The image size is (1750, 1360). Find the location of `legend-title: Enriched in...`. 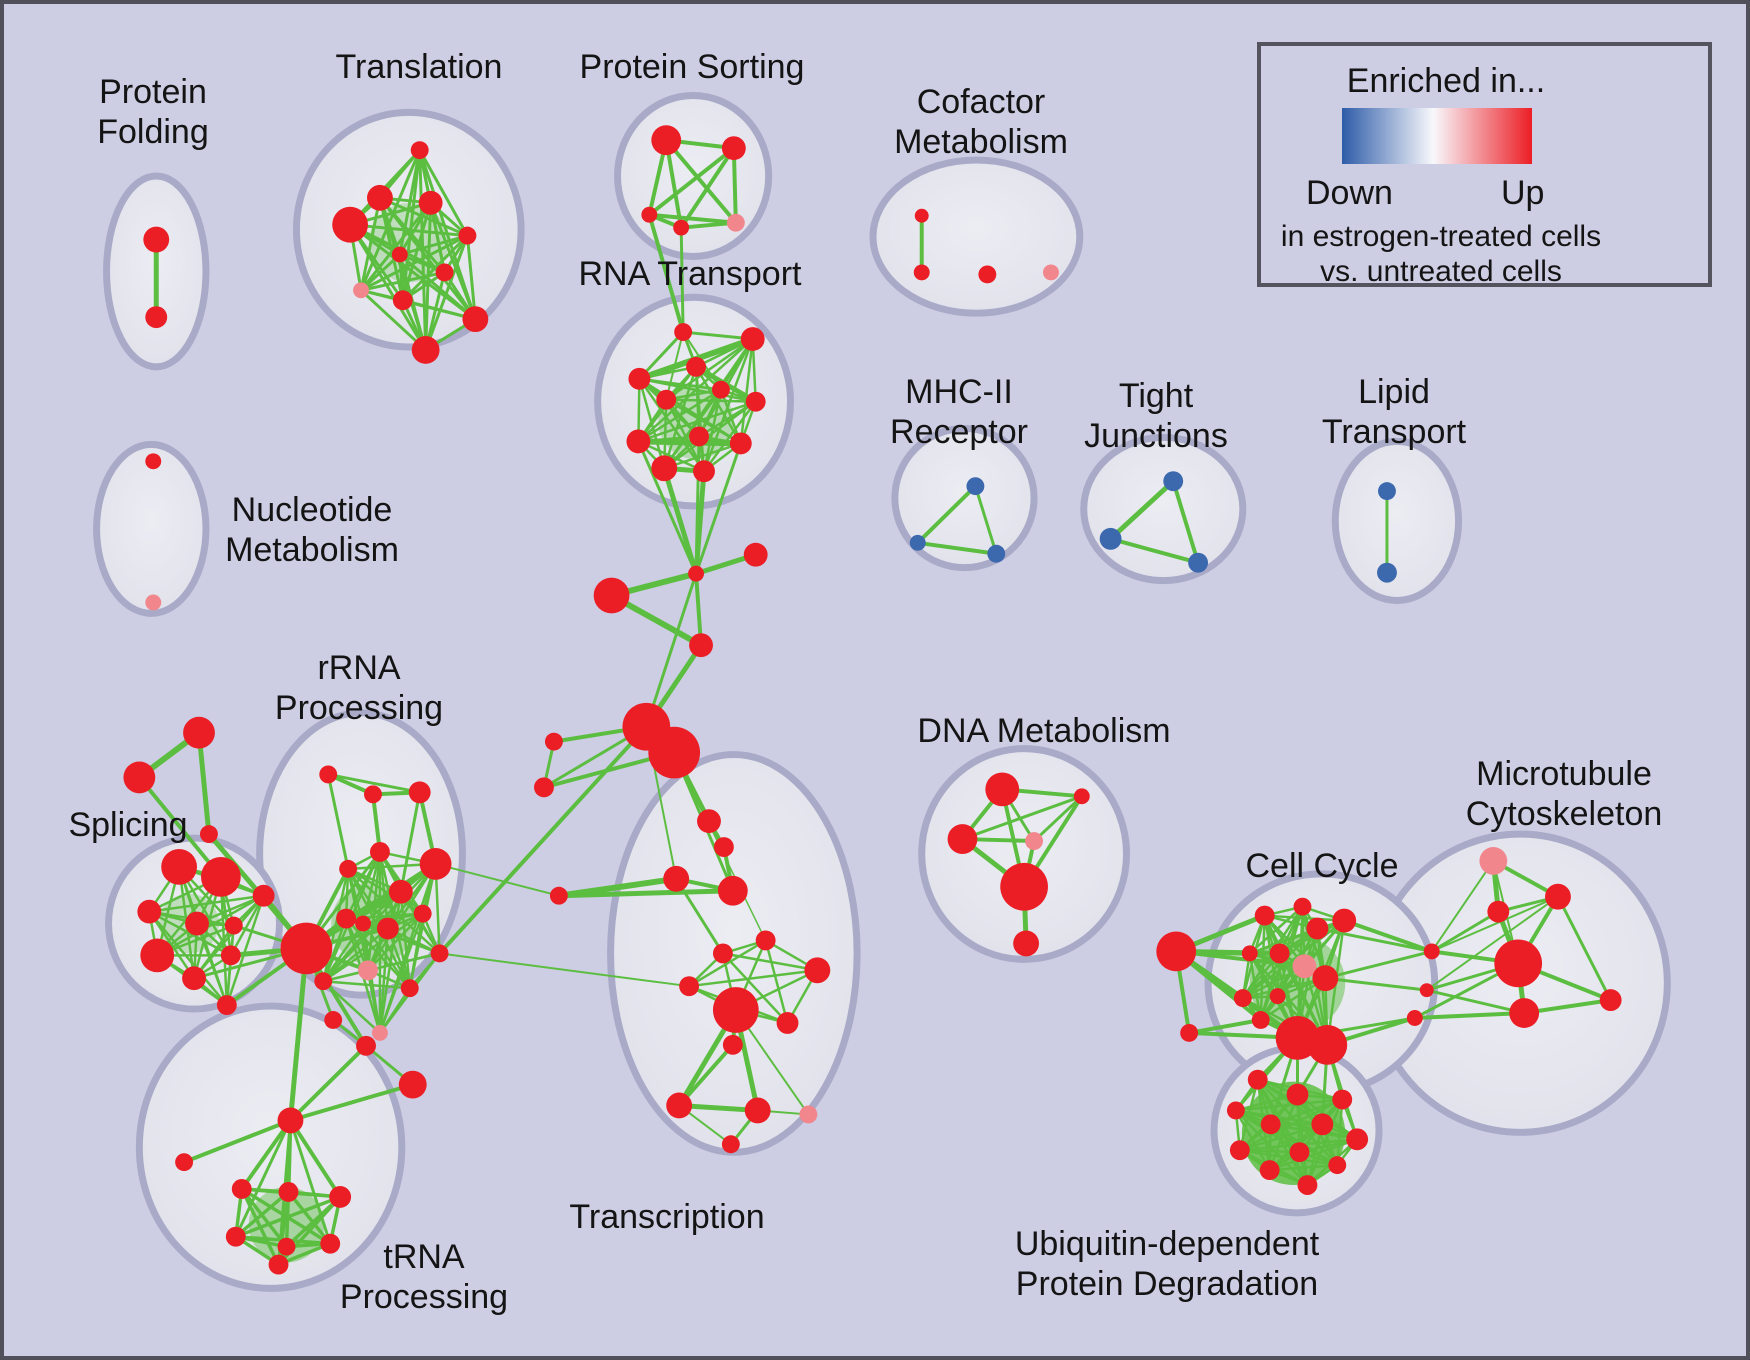

legend-title: Enriched in... is located at coordinates (1446, 81).